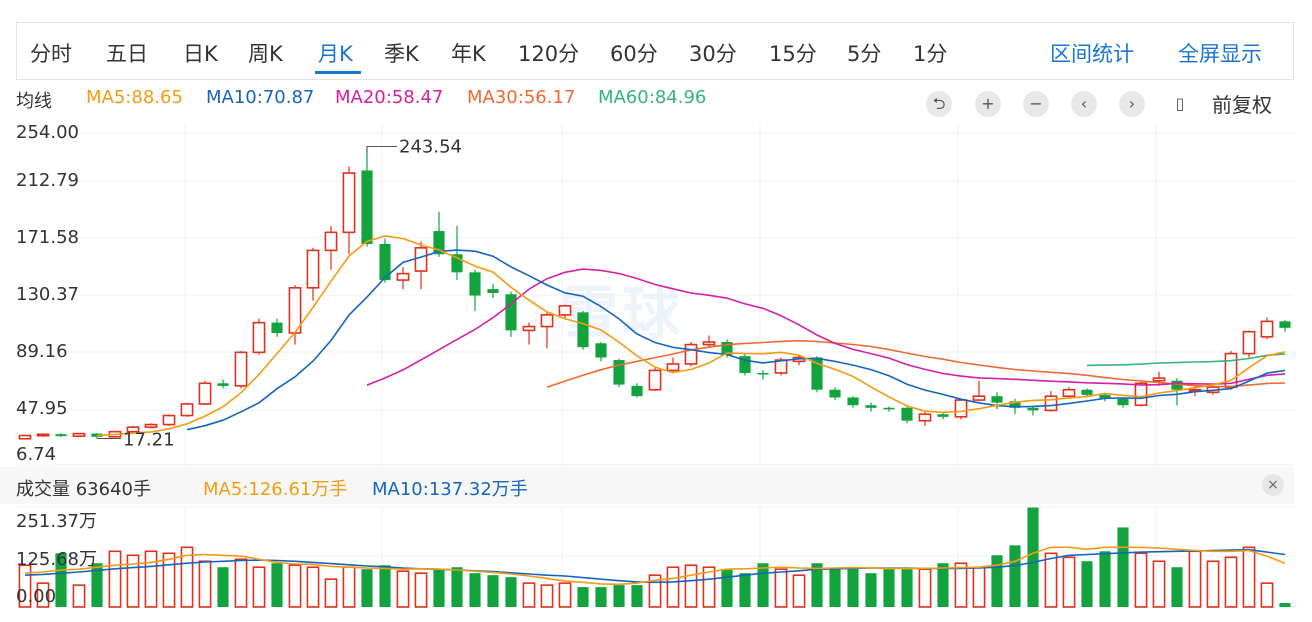 This screenshot has width=1312, height=622. Describe the element at coordinates (36, 596) in the screenshot. I see `volume-y-tick-label: 0.00` at that location.